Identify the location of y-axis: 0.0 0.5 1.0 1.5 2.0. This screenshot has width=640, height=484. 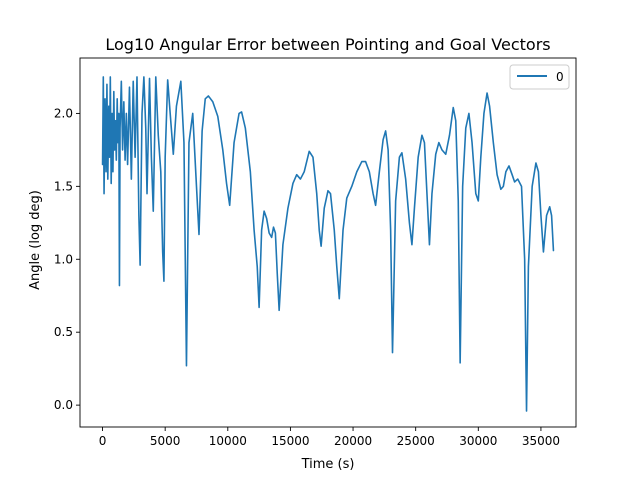
(67, 259).